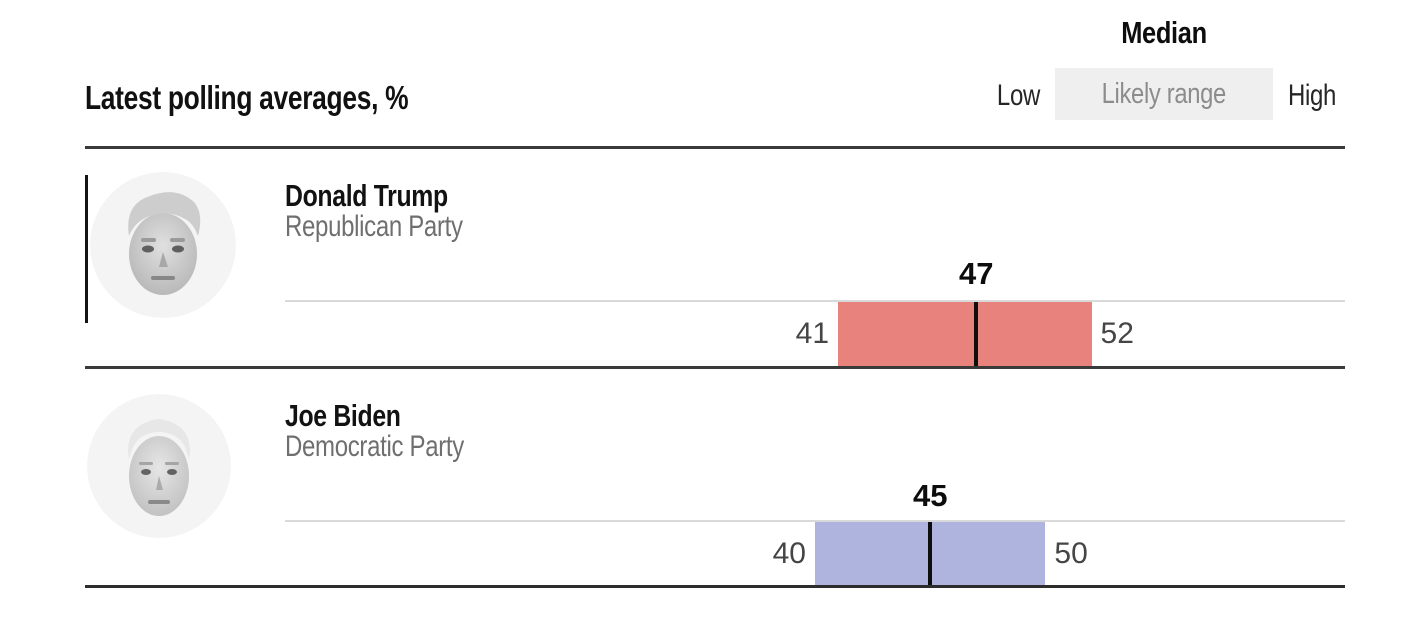 The width and height of the screenshot is (1416, 620). Describe the element at coordinates (715, 147) in the screenshot. I see `header-divider` at that location.